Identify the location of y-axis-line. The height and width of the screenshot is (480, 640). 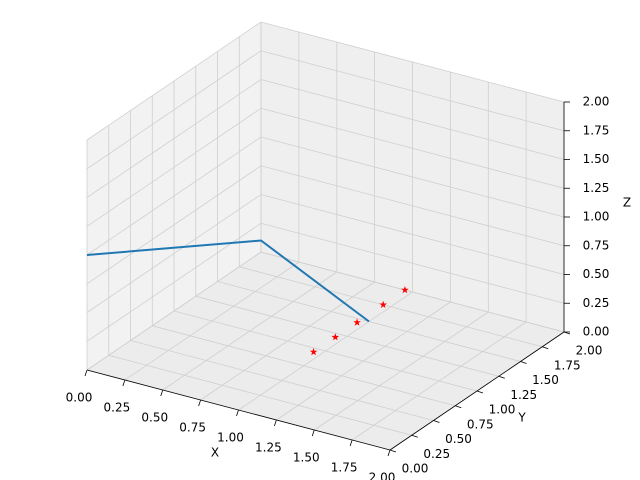
(477, 391).